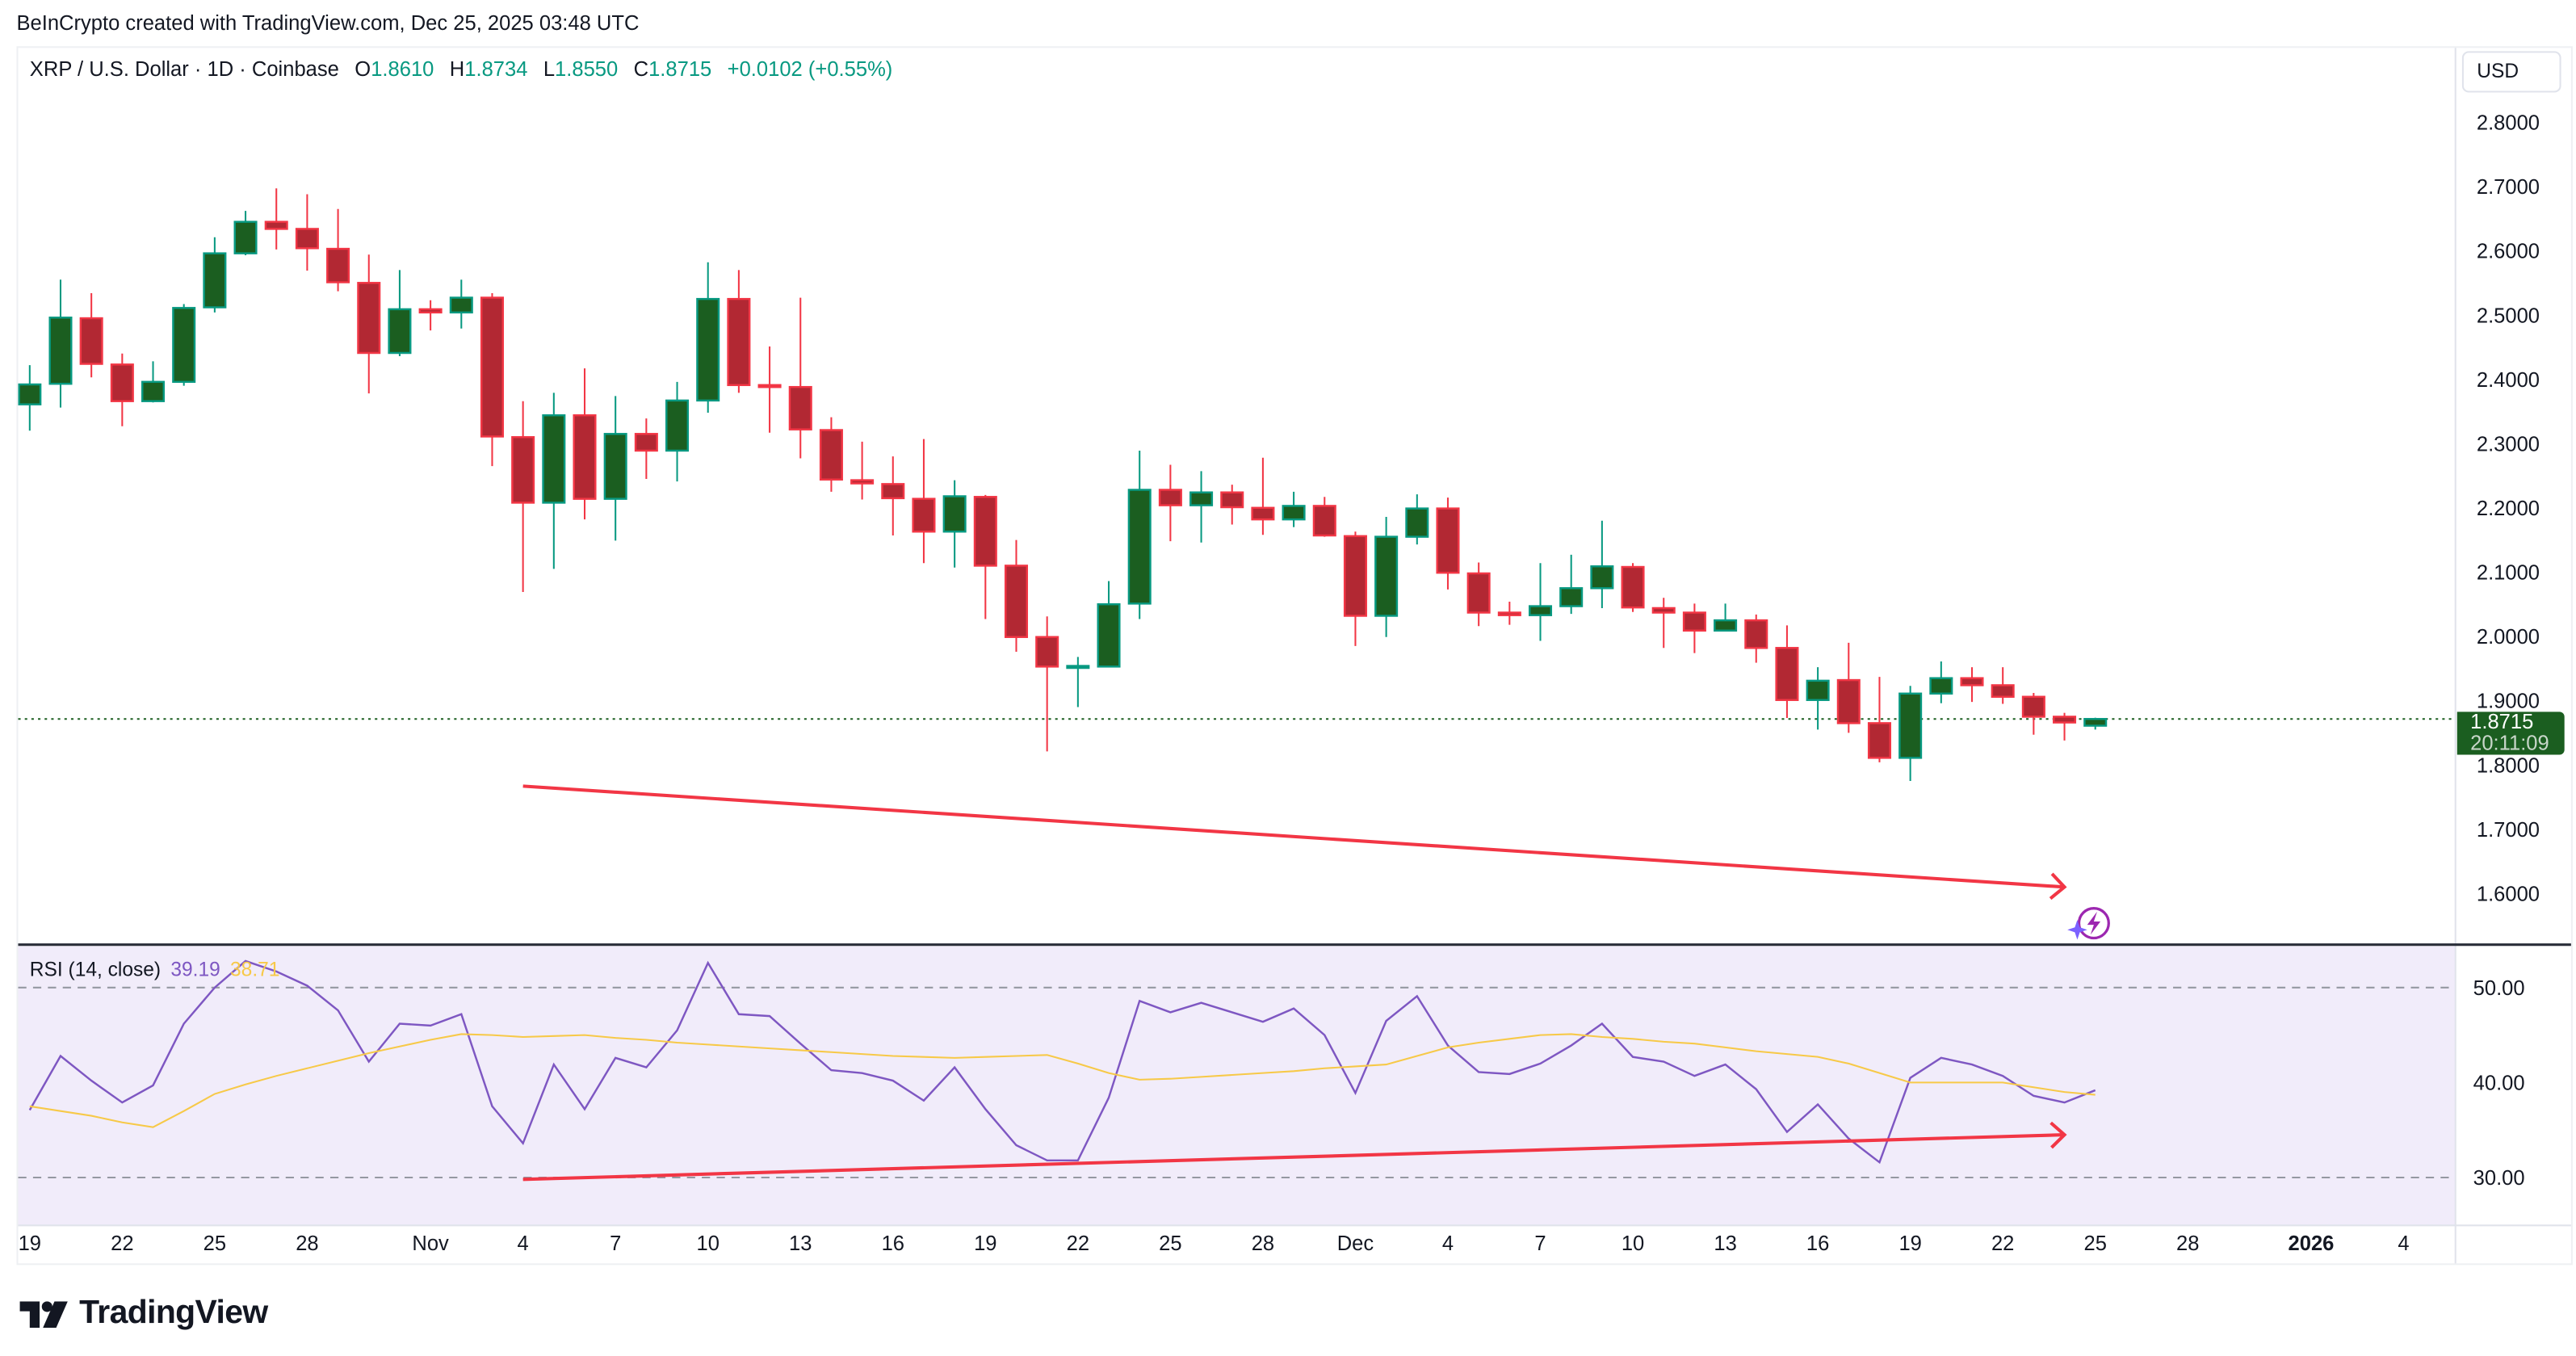 Image resolution: width=2576 pixels, height=1356 pixels. Describe the element at coordinates (2508, 380) in the screenshot. I see `price-tick-label: 2.4000` at that location.